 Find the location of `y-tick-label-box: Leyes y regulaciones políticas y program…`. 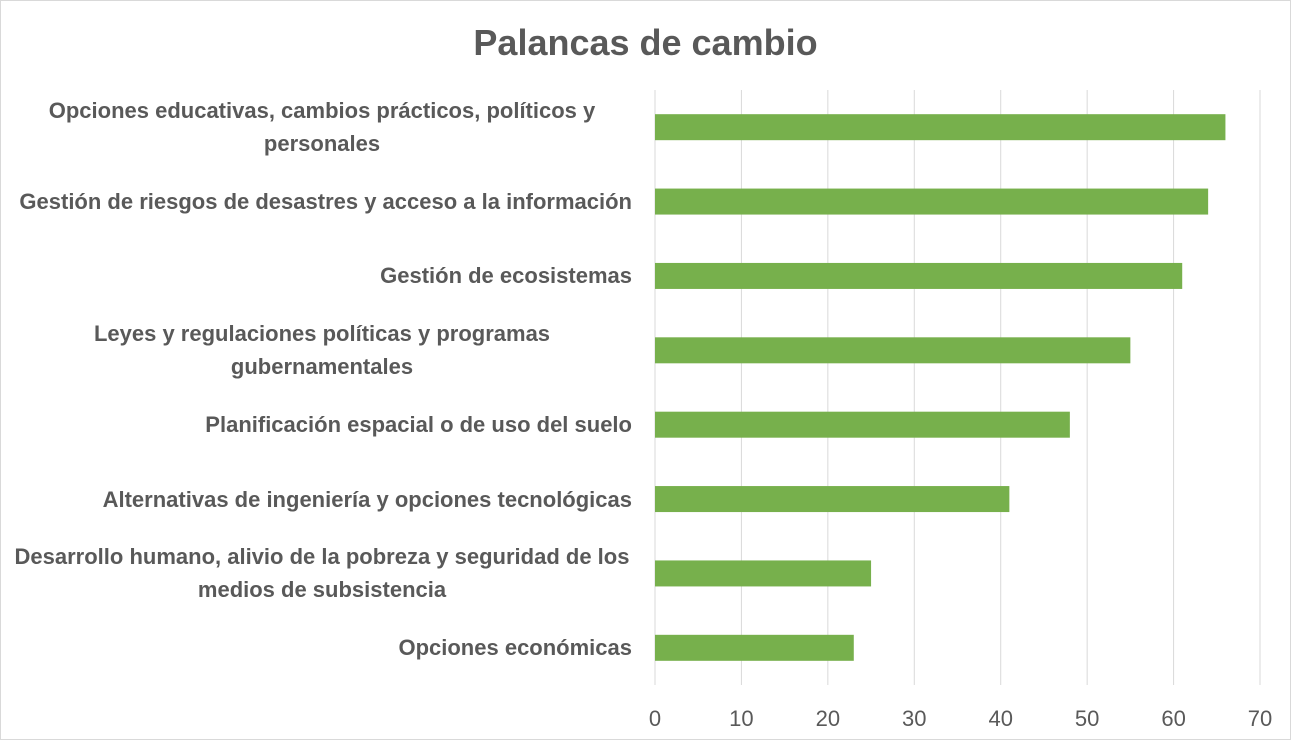

y-tick-label-box: Leyes y regulaciones políticas y program… is located at coordinates (321, 350).